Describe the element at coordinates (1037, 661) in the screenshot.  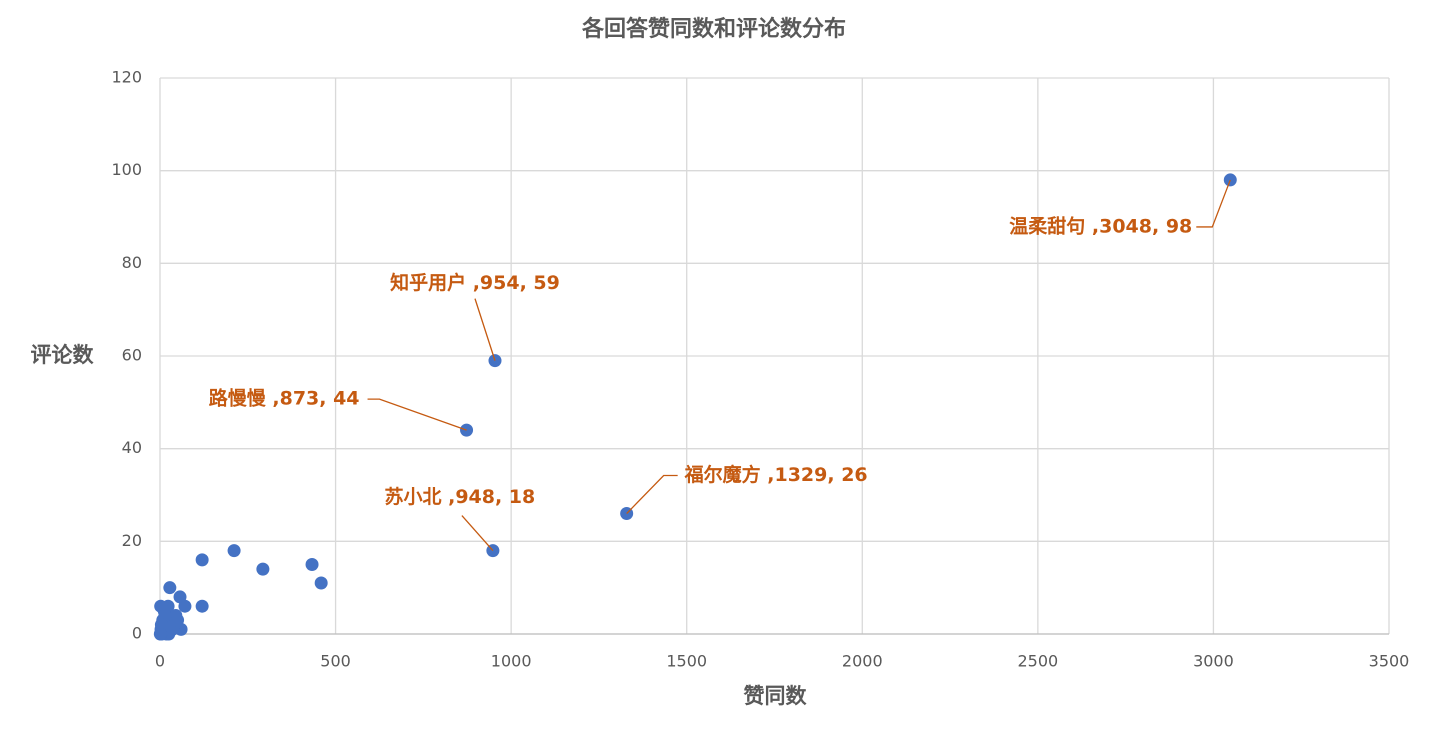
I see `x-tick-label: 2500` at that location.